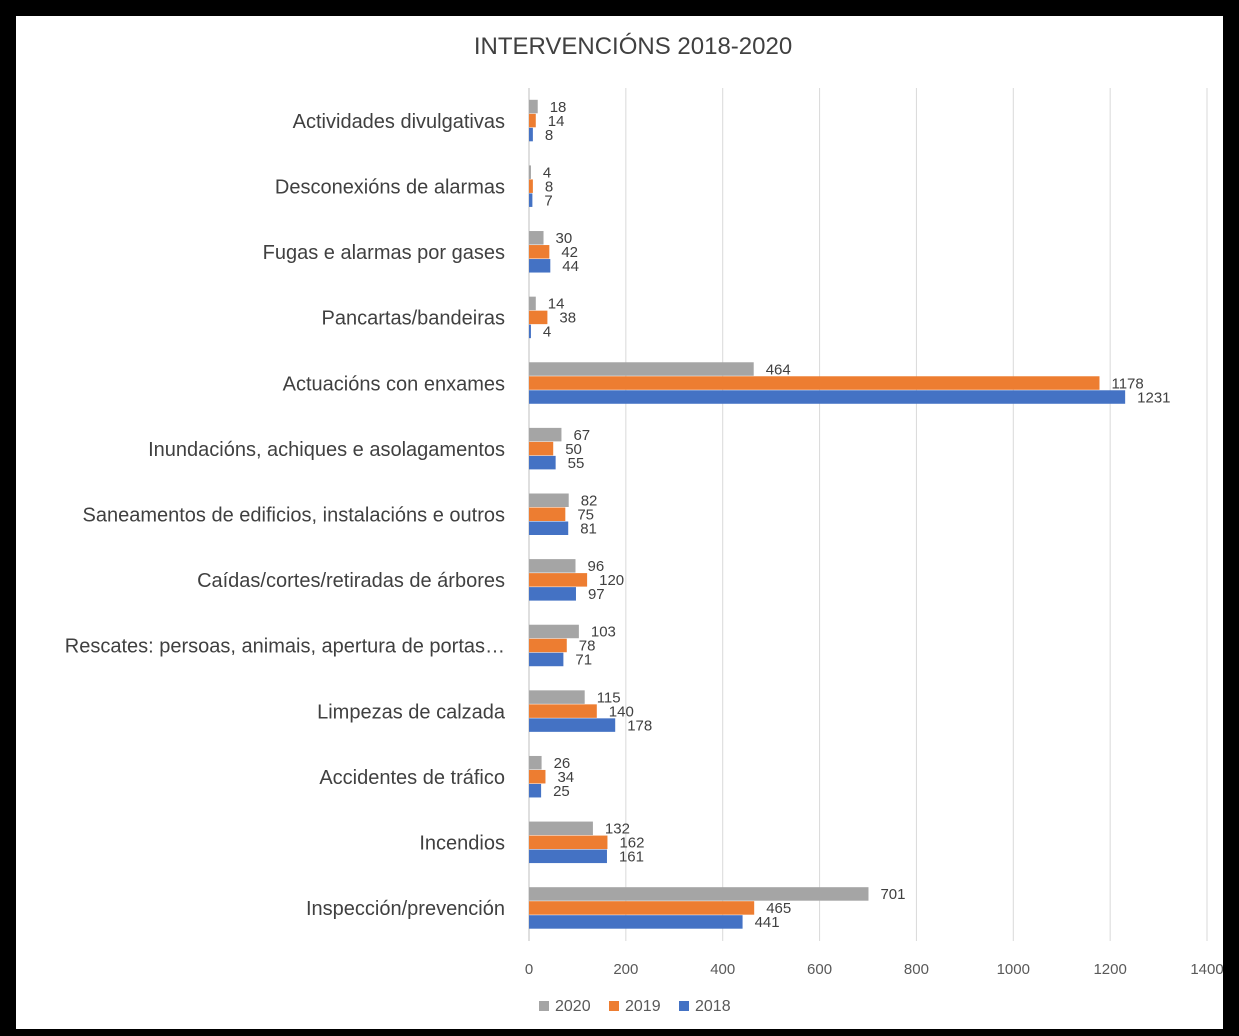 This screenshot has width=1239, height=1036. I want to click on legend-swatch-2020, so click(544, 1006).